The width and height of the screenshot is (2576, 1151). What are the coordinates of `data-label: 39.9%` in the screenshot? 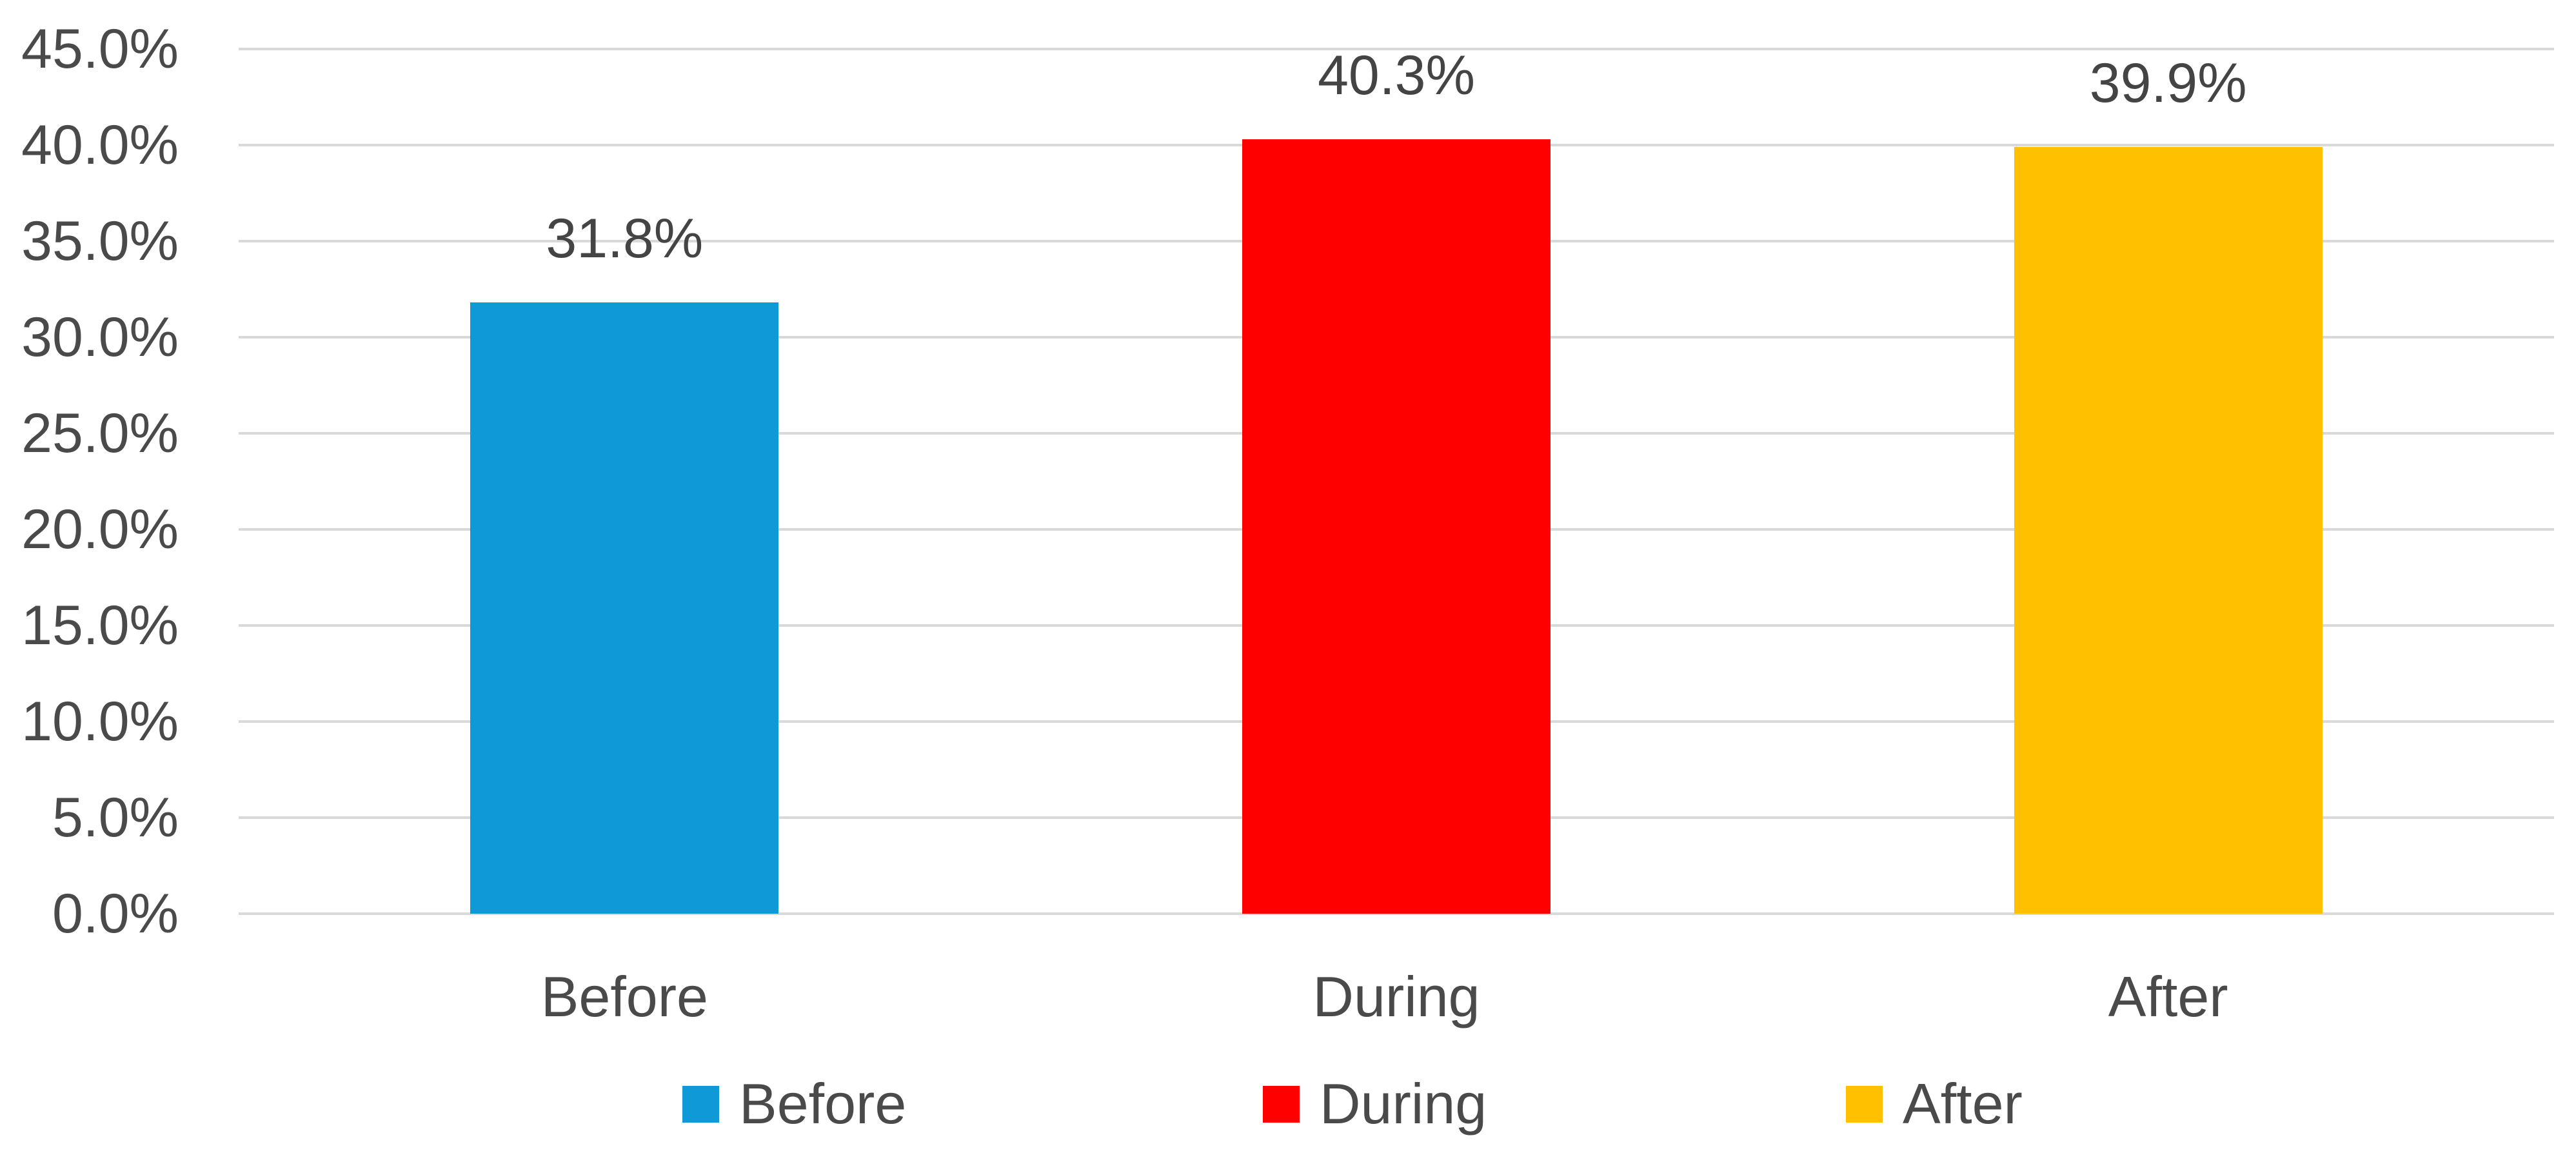 It's located at (2168, 83).